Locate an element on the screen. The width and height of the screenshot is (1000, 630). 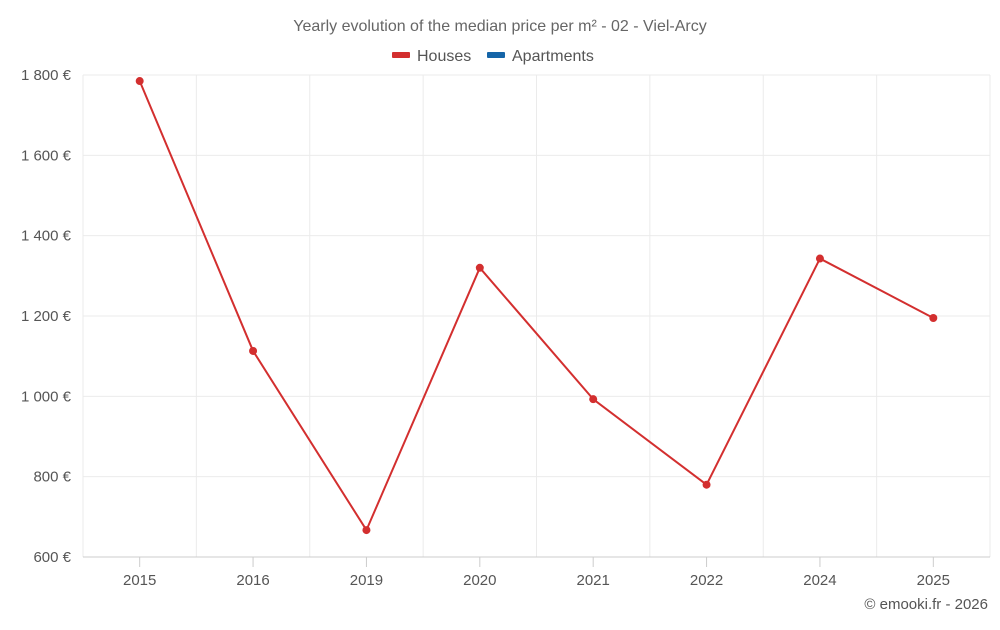
y-tick-label: 1 400 € is located at coordinates (46, 236).